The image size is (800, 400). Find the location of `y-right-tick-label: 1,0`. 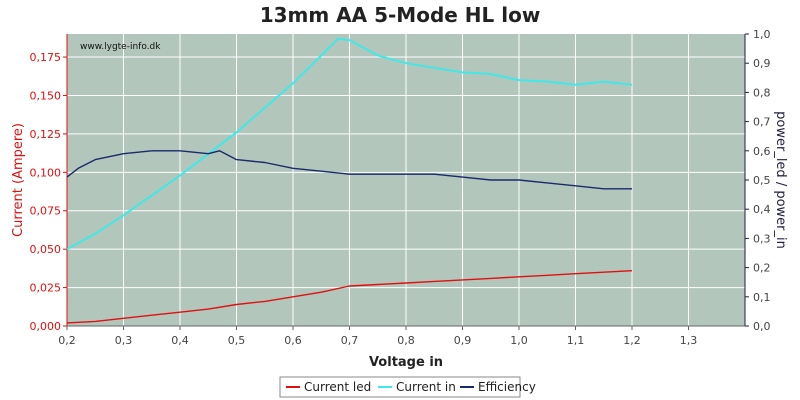

y-right-tick-label: 1,0 is located at coordinates (762, 34).